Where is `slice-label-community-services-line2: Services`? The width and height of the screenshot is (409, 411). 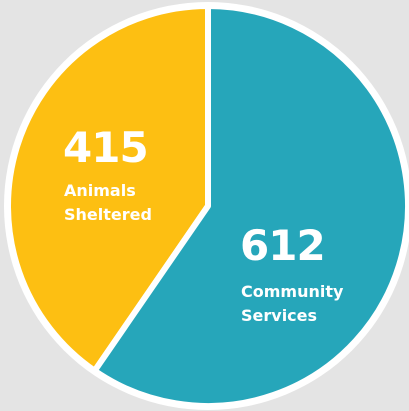 slice-label-community-services-line2: Services is located at coordinates (279, 315).